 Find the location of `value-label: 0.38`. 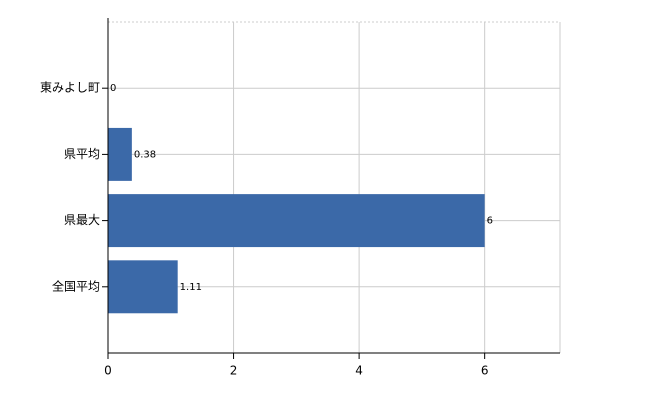

value-label: 0.38 is located at coordinates (145, 154).